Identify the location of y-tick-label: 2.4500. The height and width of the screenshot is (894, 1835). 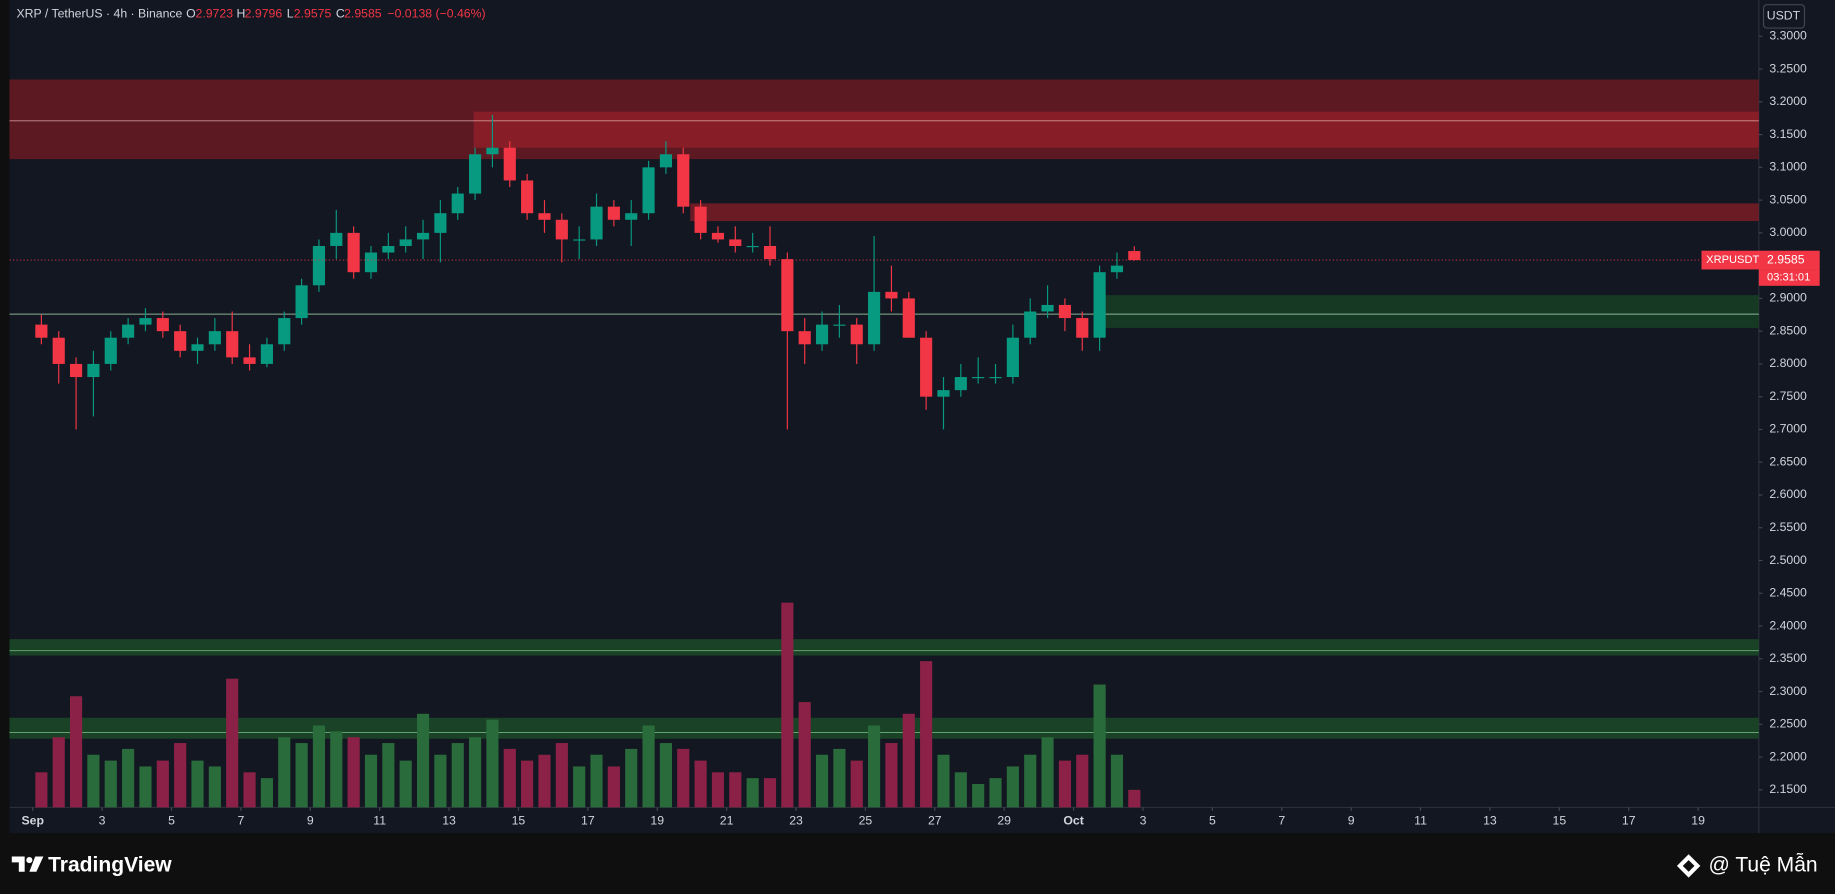
(1788, 593).